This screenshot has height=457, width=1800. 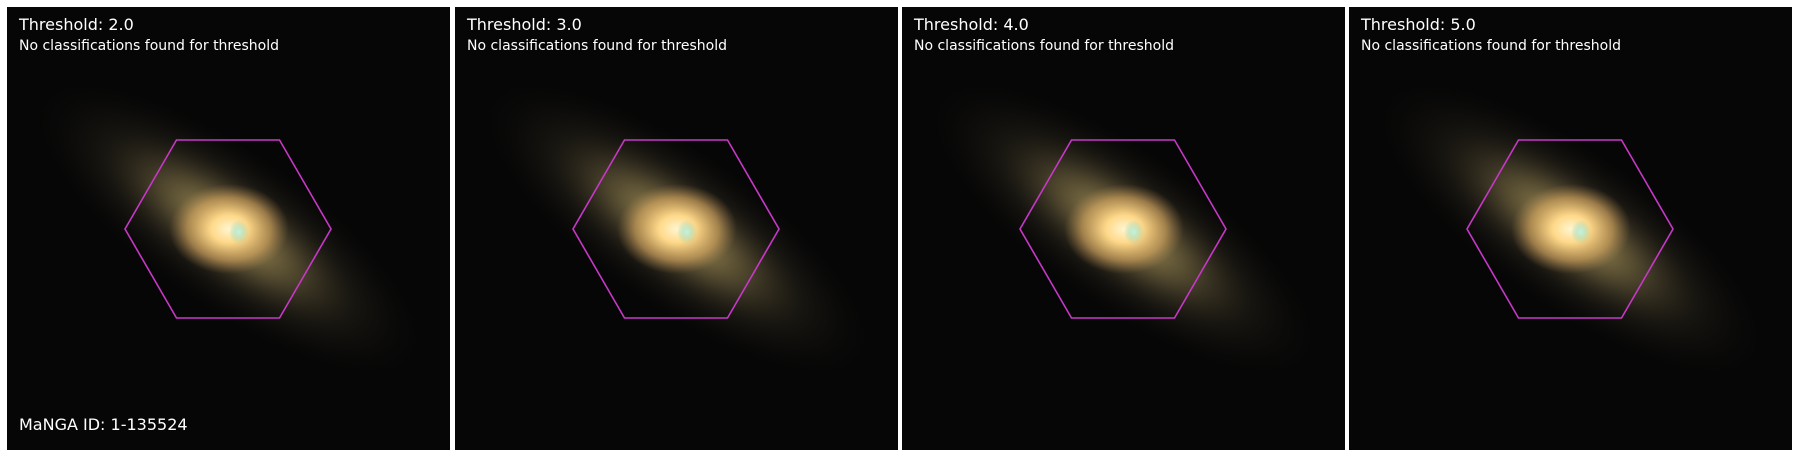 I want to click on manga-id-label: MaNGA ID: 1-135524, so click(x=103, y=424).